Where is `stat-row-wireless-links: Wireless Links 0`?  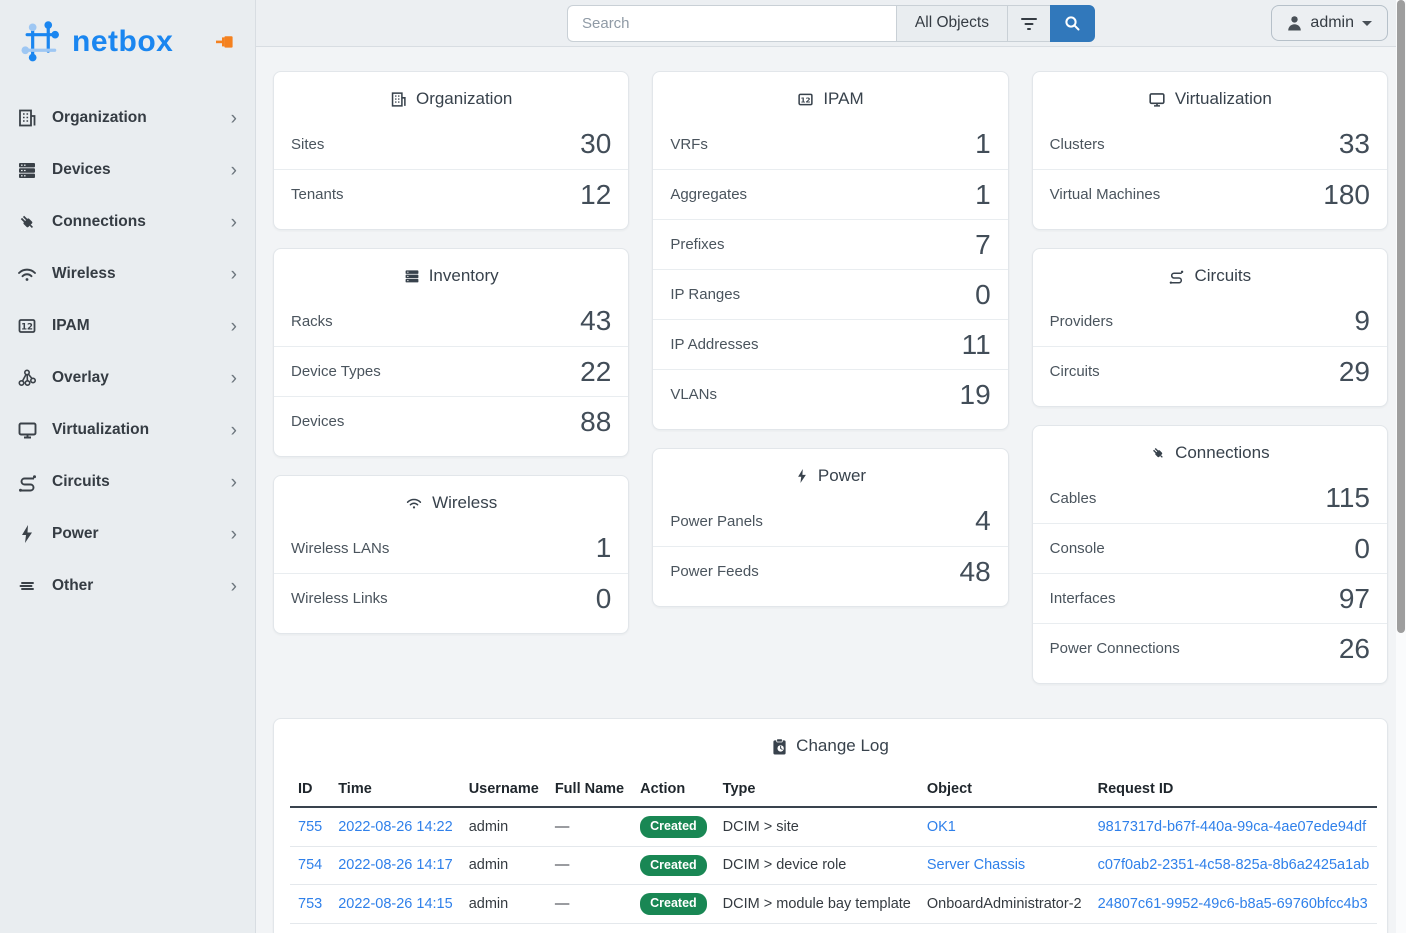 stat-row-wireless-links: Wireless Links 0 is located at coordinates (451, 598).